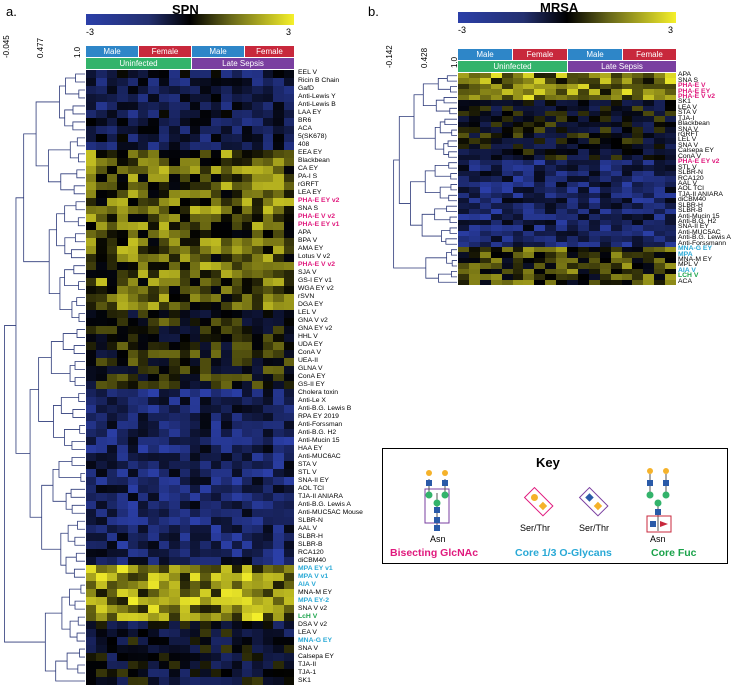 This screenshot has height=685, width=735. What do you see at coordinates (306, 89) in the screenshot?
I see `row-label: GafD` at bounding box center [306, 89].